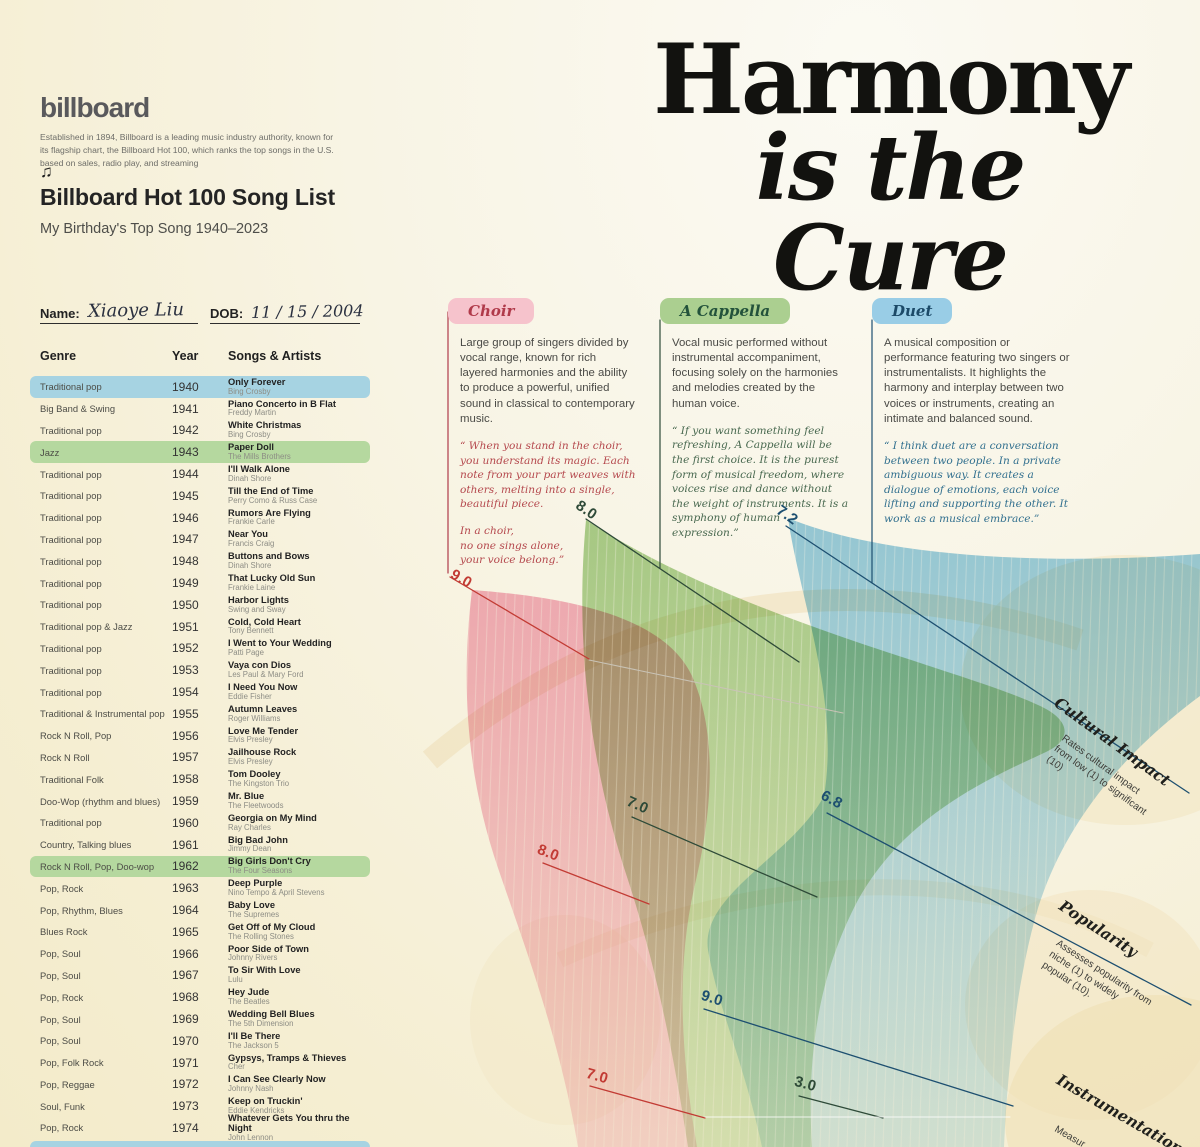  What do you see at coordinates (264, 970) in the screenshot?
I see `song-title: To Sir With Love` at bounding box center [264, 970].